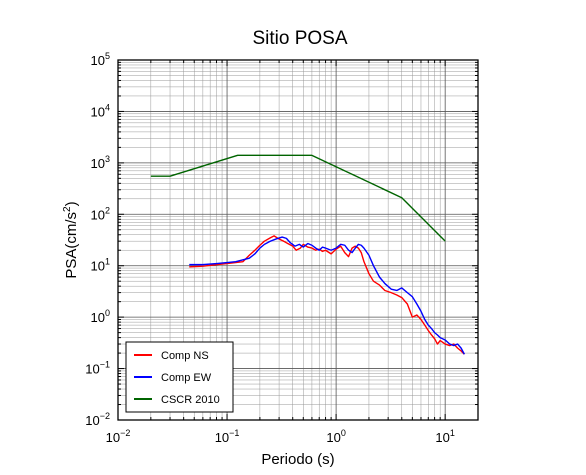 The image size is (586, 475). What do you see at coordinates (118, 436) in the screenshot?
I see `x-tick-label: 10⁻²` at bounding box center [118, 436].